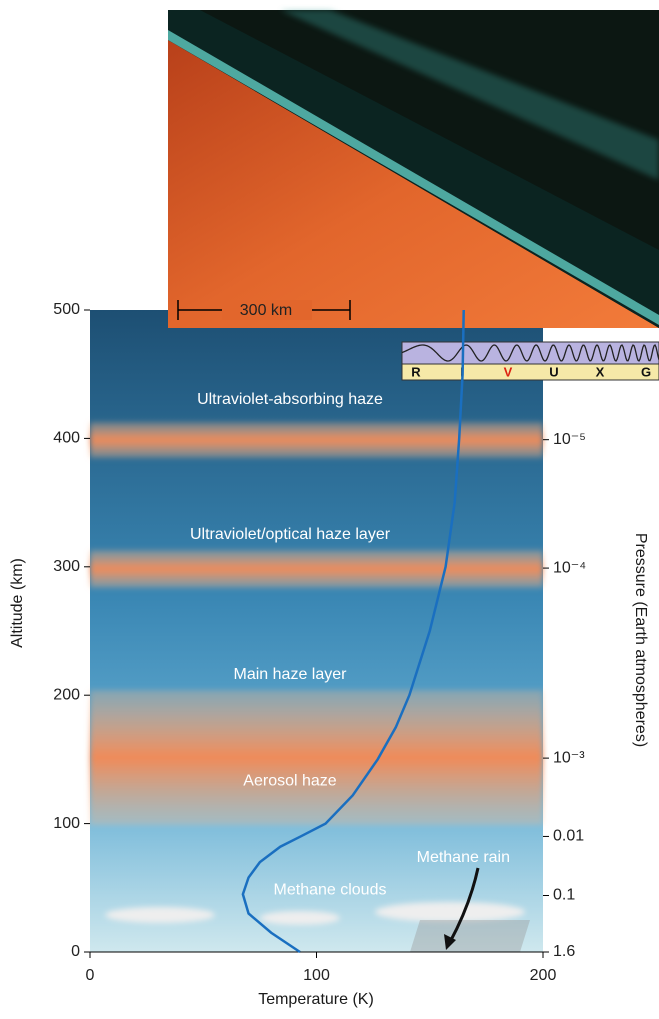  Describe the element at coordinates (289, 780) in the screenshot. I see `layer-label: Aerosol haze` at that location.